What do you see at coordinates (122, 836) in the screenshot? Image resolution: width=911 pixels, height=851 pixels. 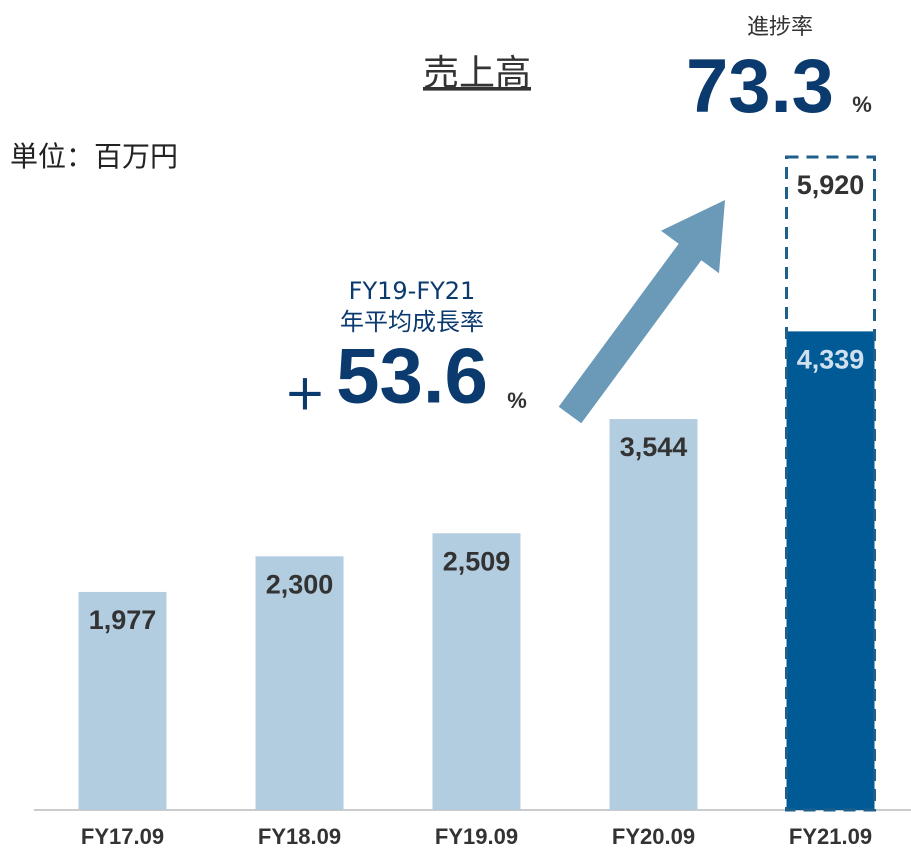 I see `x-tick-label: FY17.09` at bounding box center [122, 836].